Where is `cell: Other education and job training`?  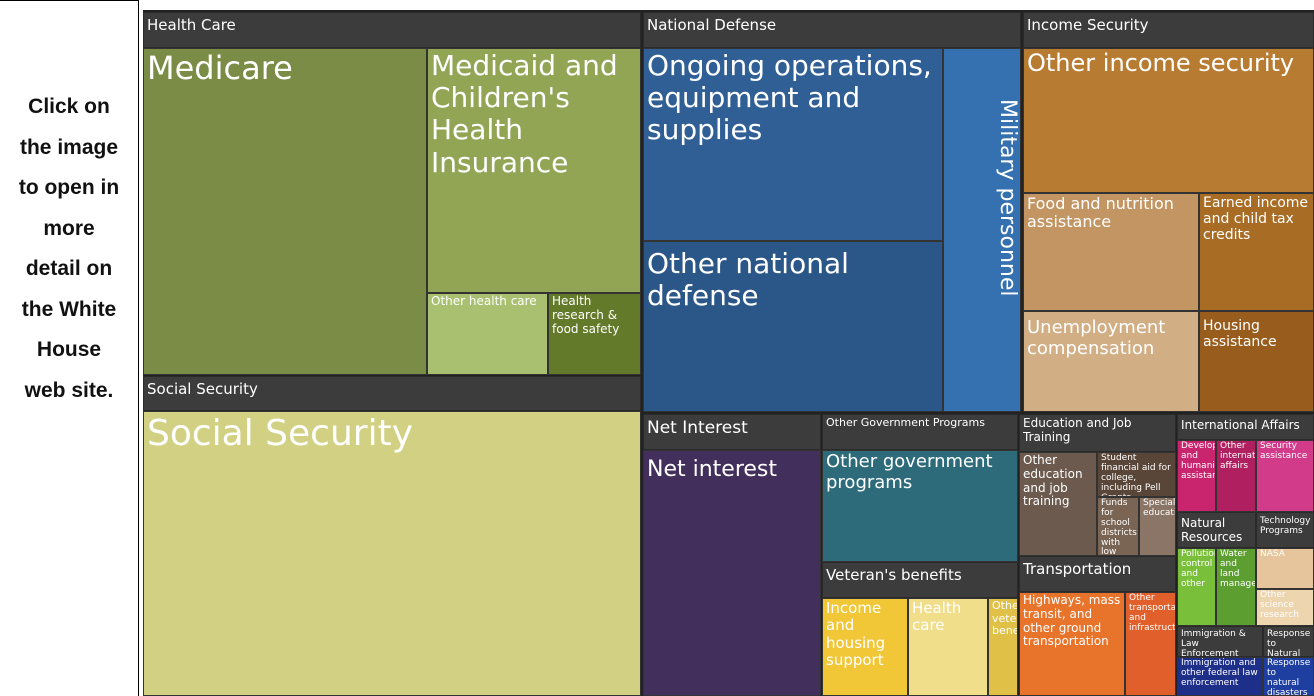 cell: Other education and job training is located at coordinates (1058, 504).